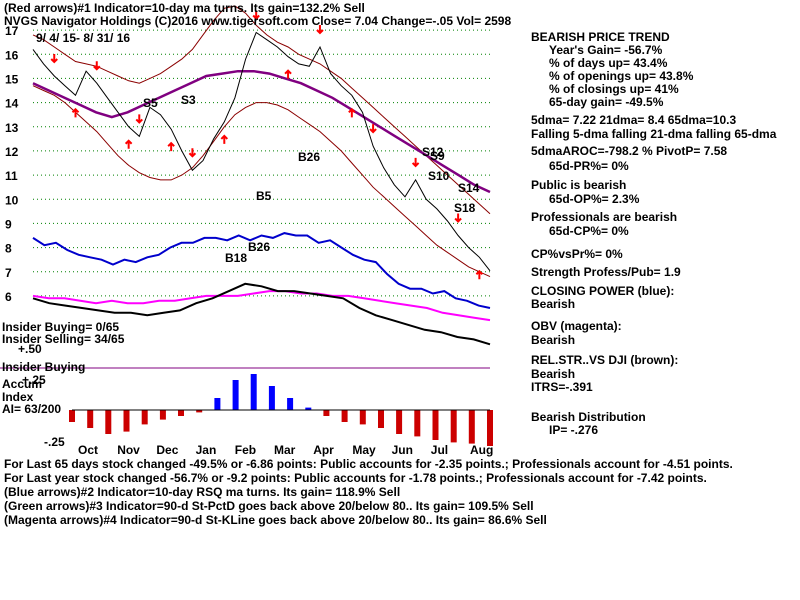  I want to click on y-tick-10: 10, so click(12, 200).